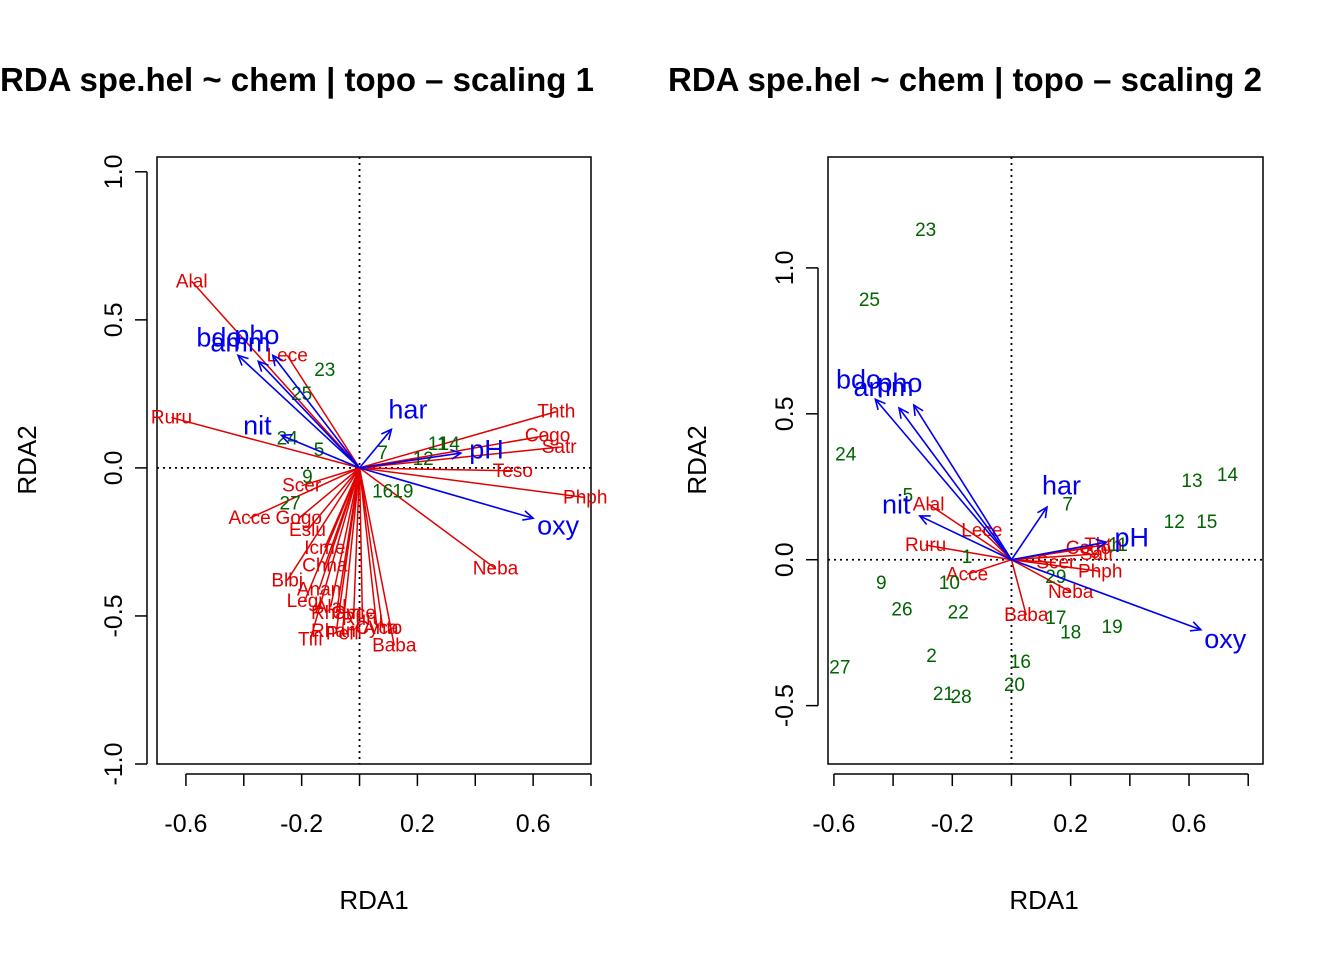 This screenshot has height=960, width=1344. I want to click on species-label: Phph, so click(1100, 571).